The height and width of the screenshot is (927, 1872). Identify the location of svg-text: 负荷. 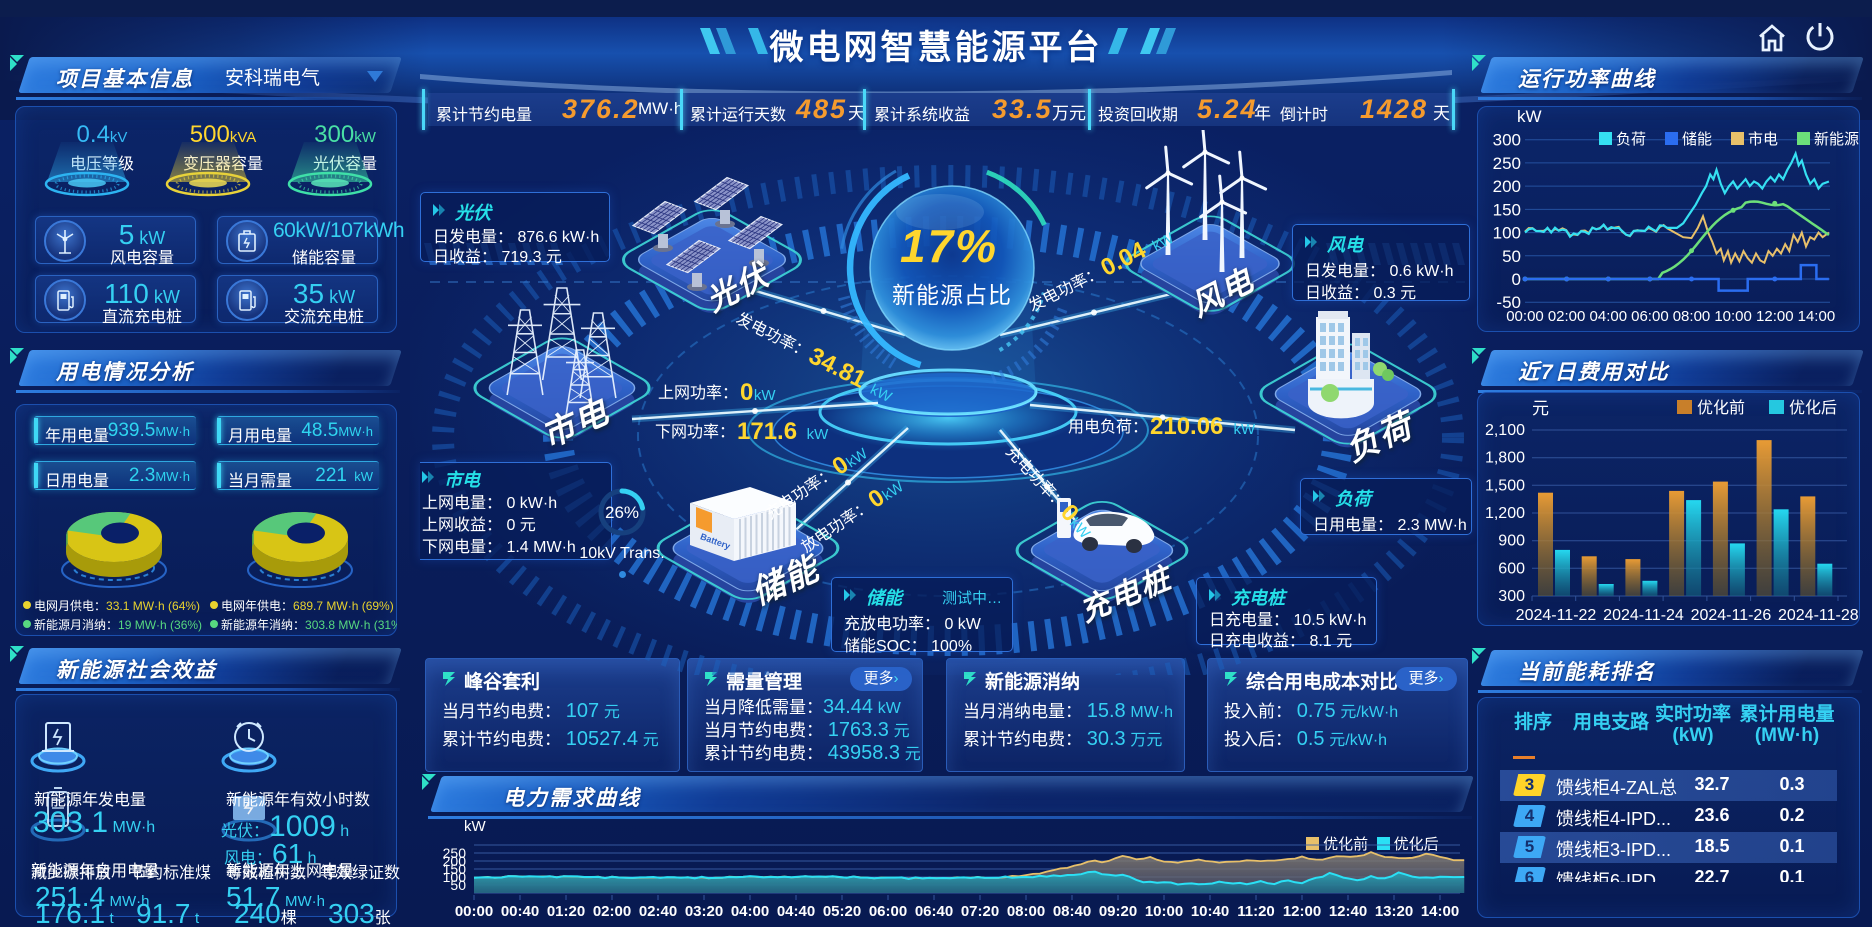
(1631, 139).